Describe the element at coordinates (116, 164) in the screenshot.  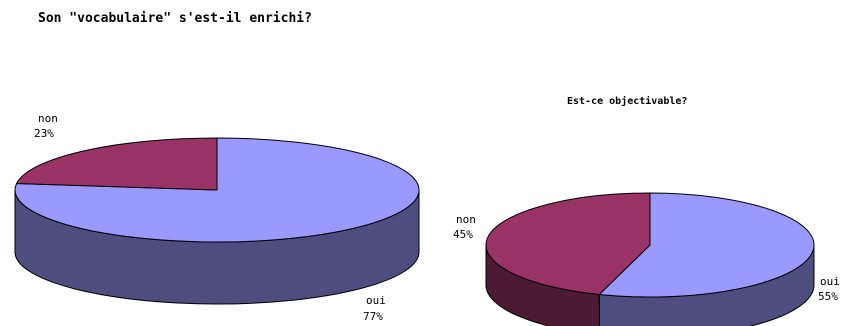
I see `chart-1-slice-non` at that location.